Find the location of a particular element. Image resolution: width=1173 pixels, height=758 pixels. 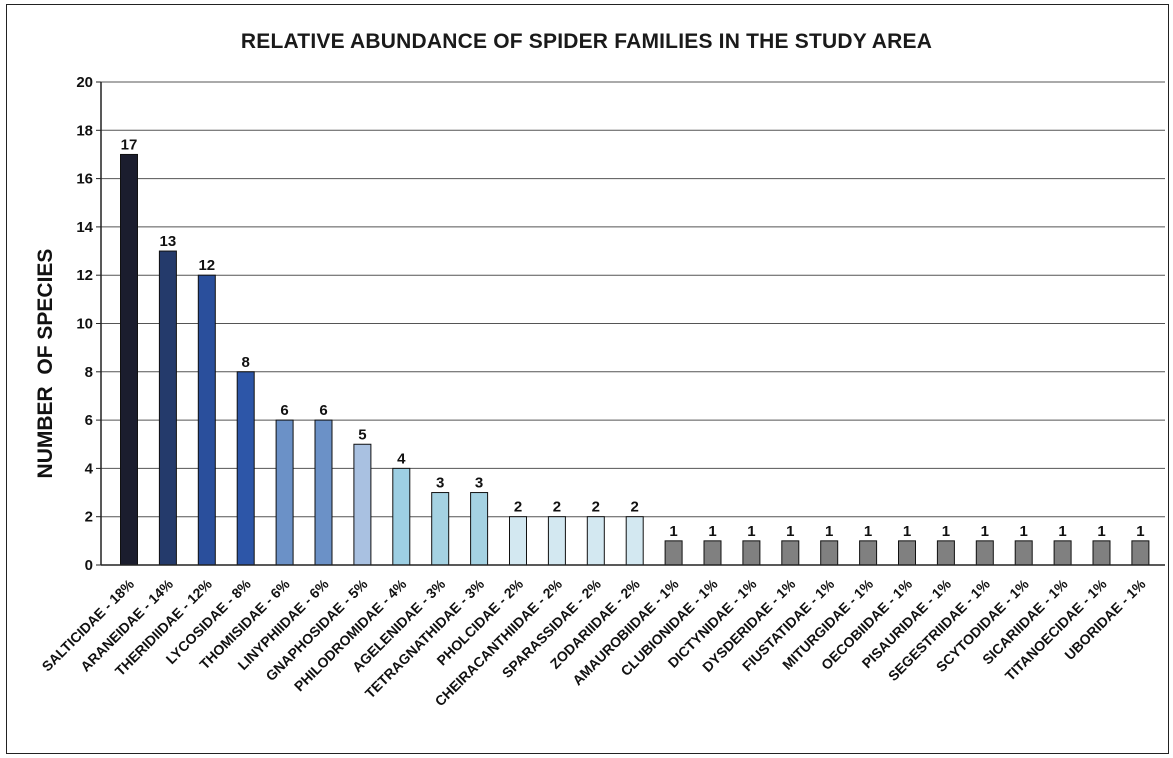

y-tick-label: 8 is located at coordinates (89, 372).